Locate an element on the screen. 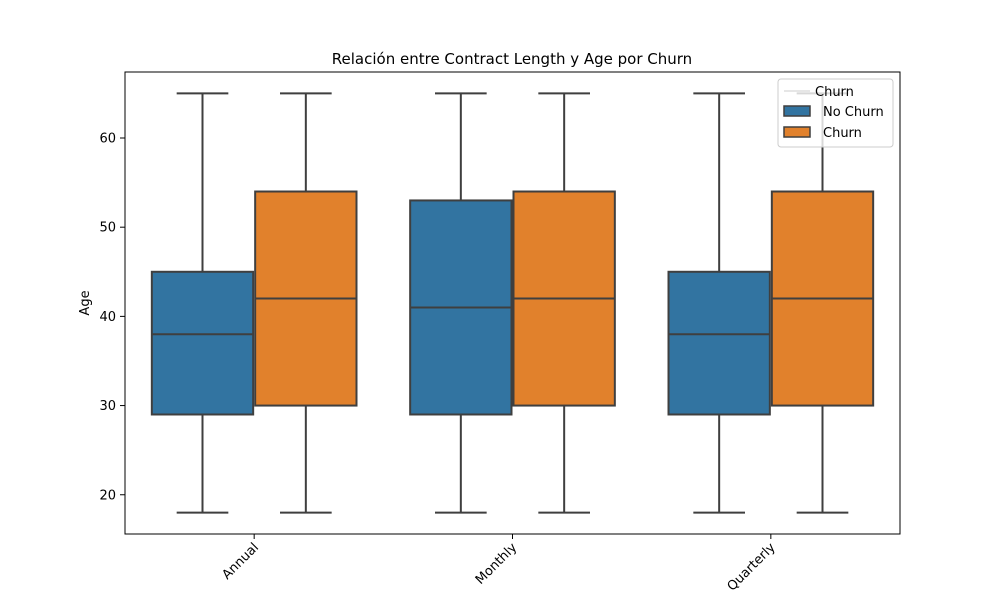 This screenshot has height=604, width=1000. legend-entry-label: Churn is located at coordinates (842, 133).